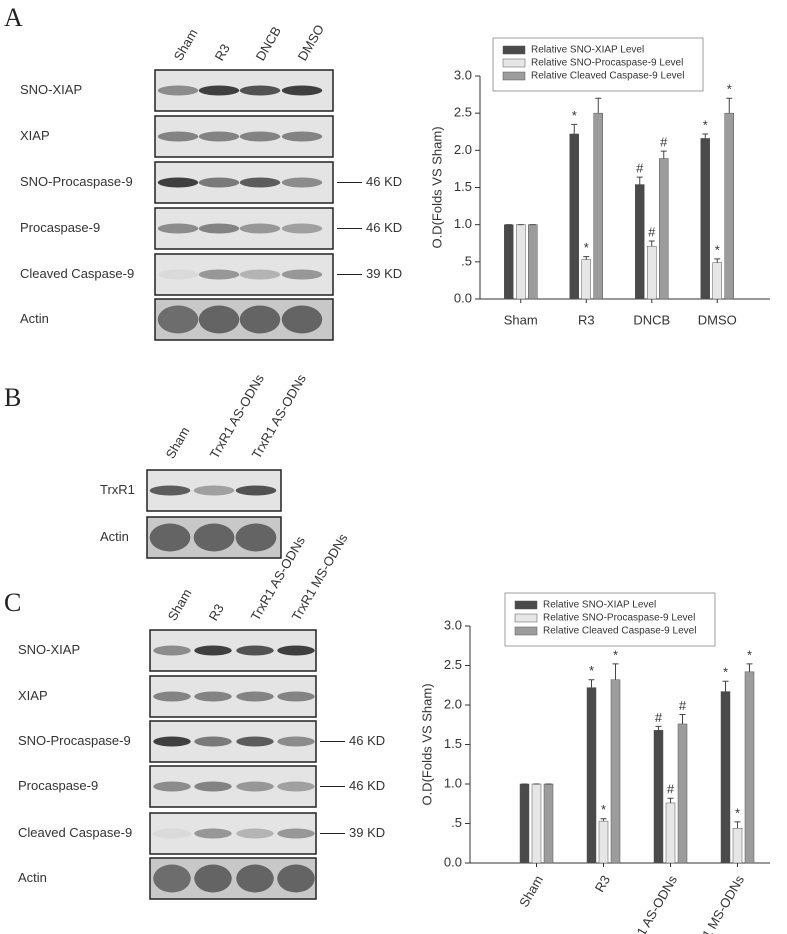  What do you see at coordinates (222, 52) in the screenshot?
I see `lane-label: R3` at bounding box center [222, 52].